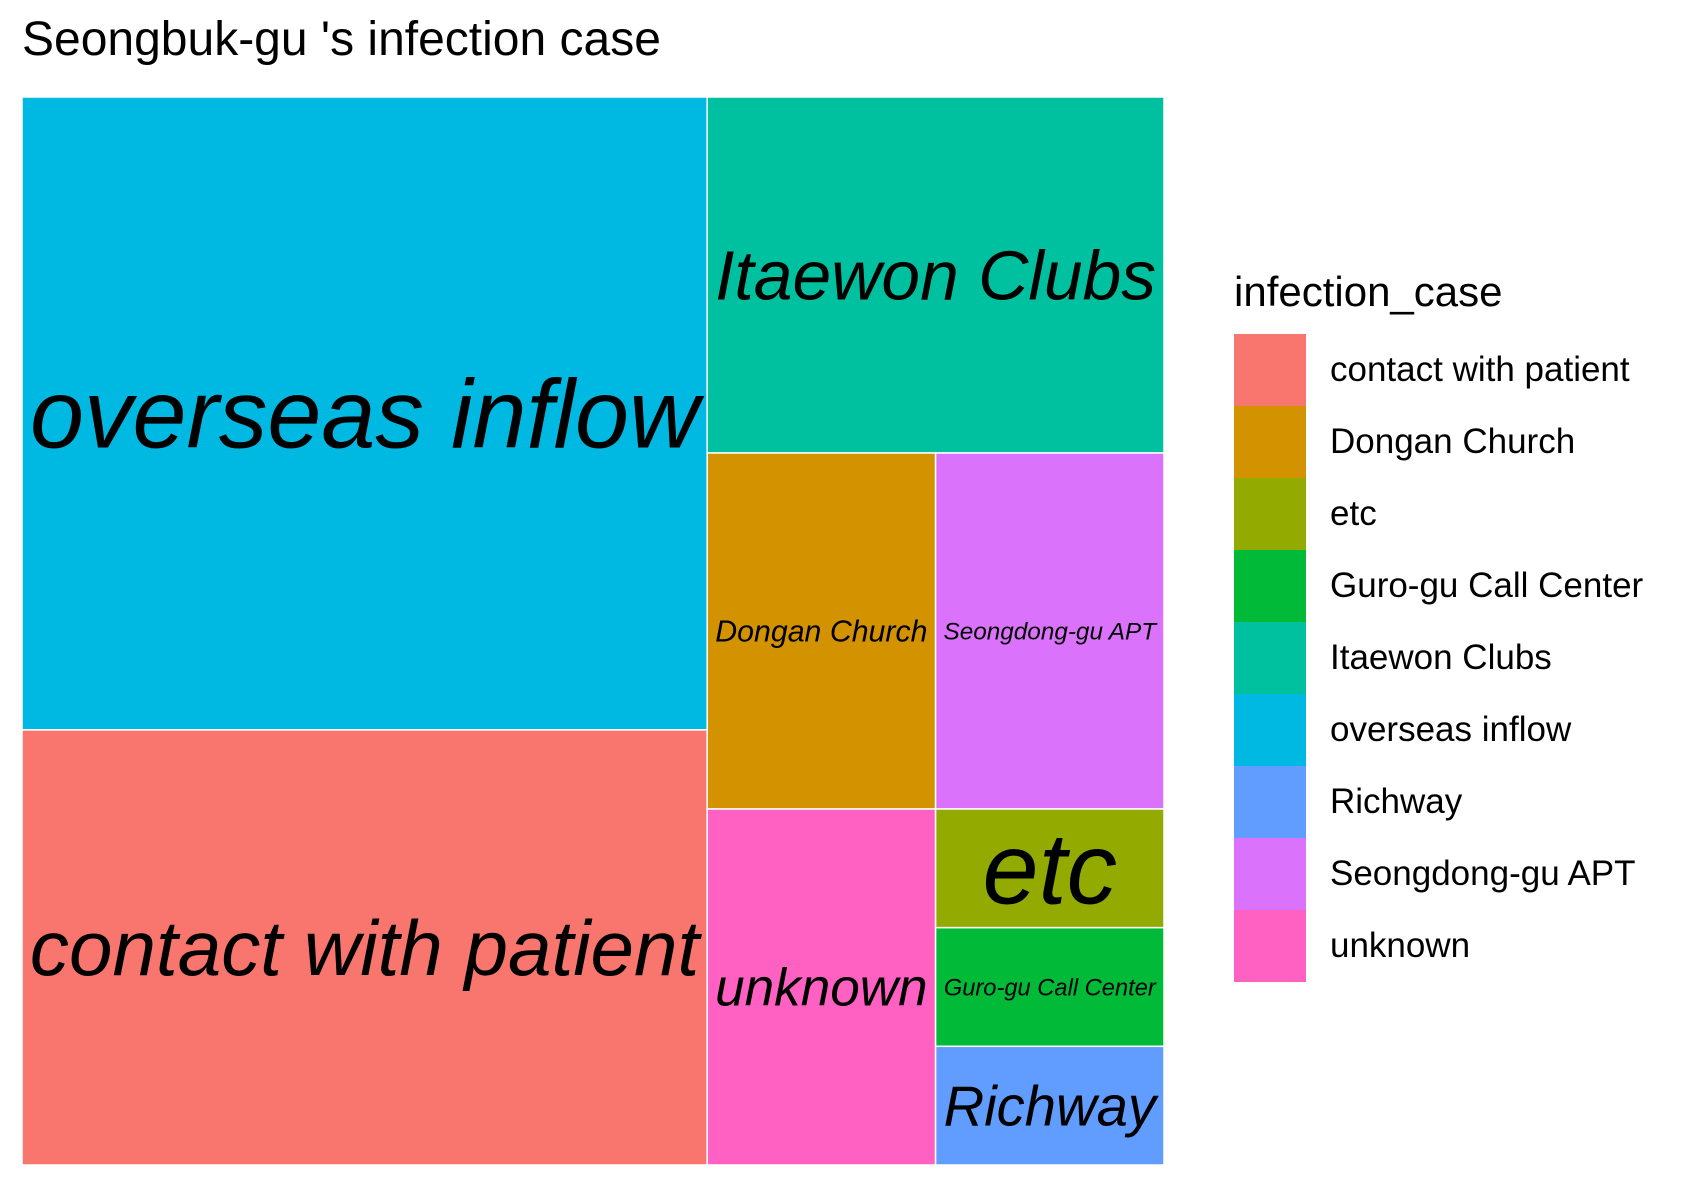 This screenshot has height=1184, width=1699. What do you see at coordinates (1368, 291) in the screenshot?
I see `legend-title: infection_case` at bounding box center [1368, 291].